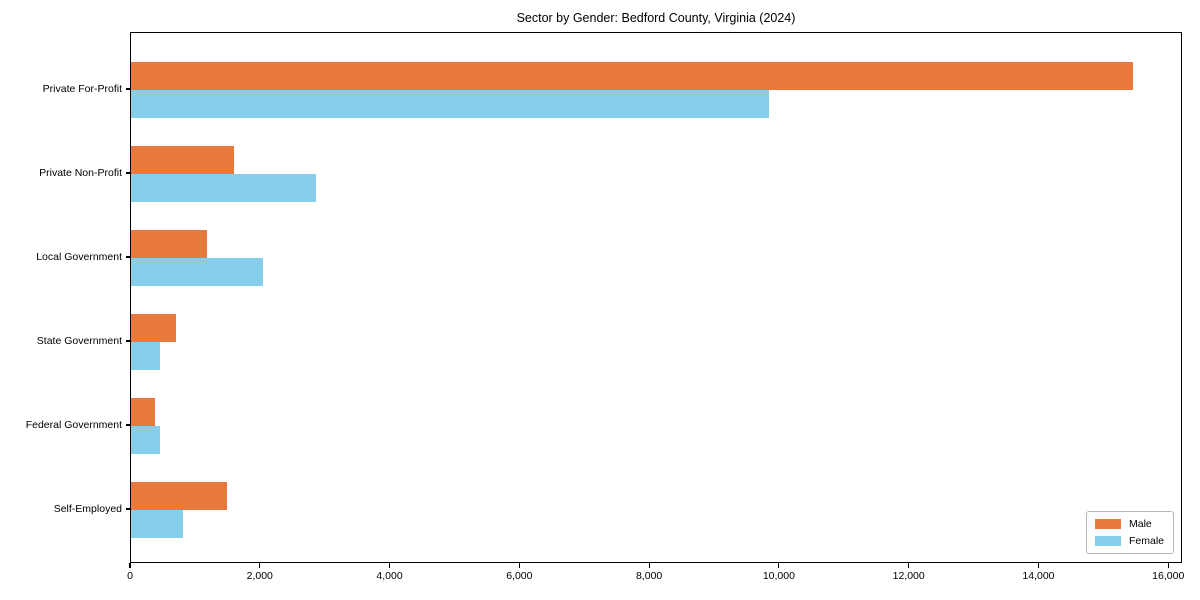  Describe the element at coordinates (154, 328) in the screenshot. I see `bar-male-state-government` at that location.